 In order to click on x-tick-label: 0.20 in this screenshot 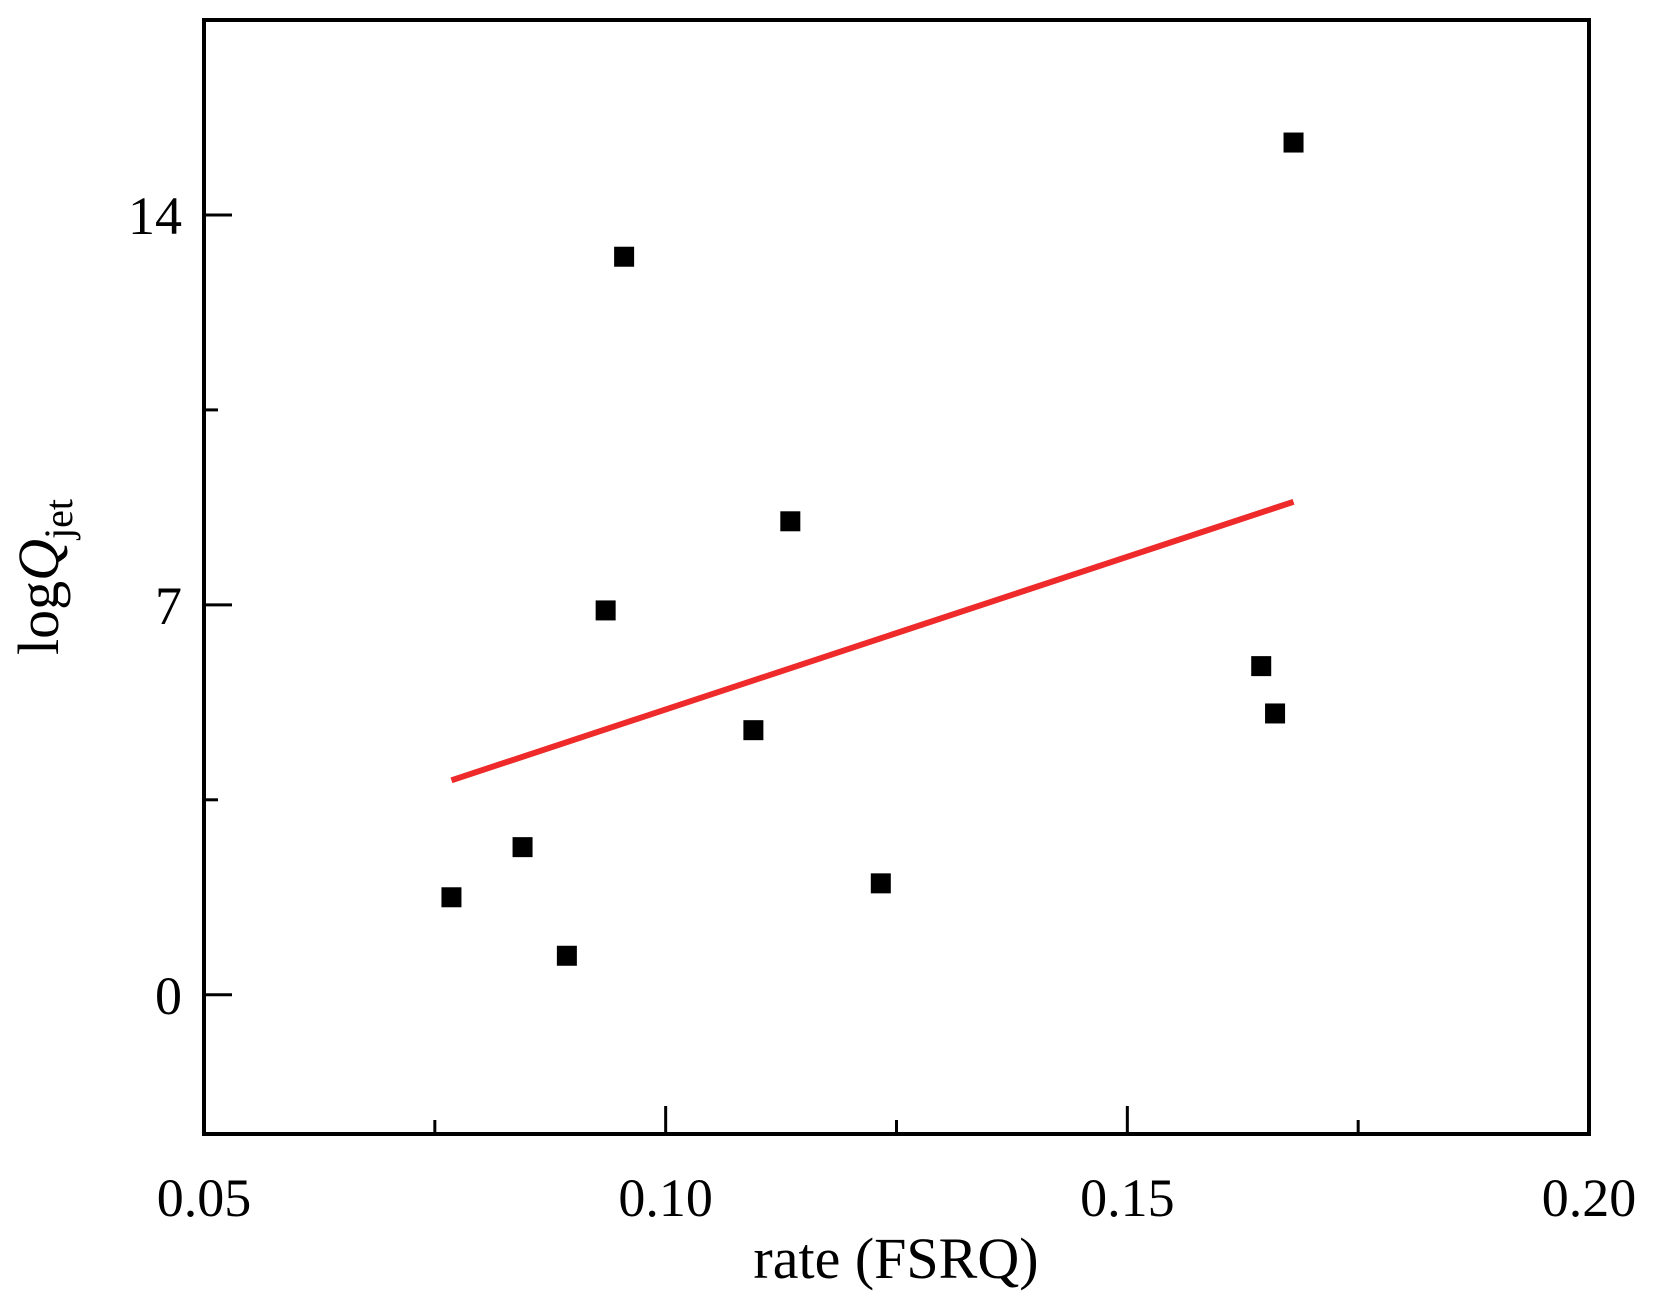, I will do `click(1589, 1198)`.